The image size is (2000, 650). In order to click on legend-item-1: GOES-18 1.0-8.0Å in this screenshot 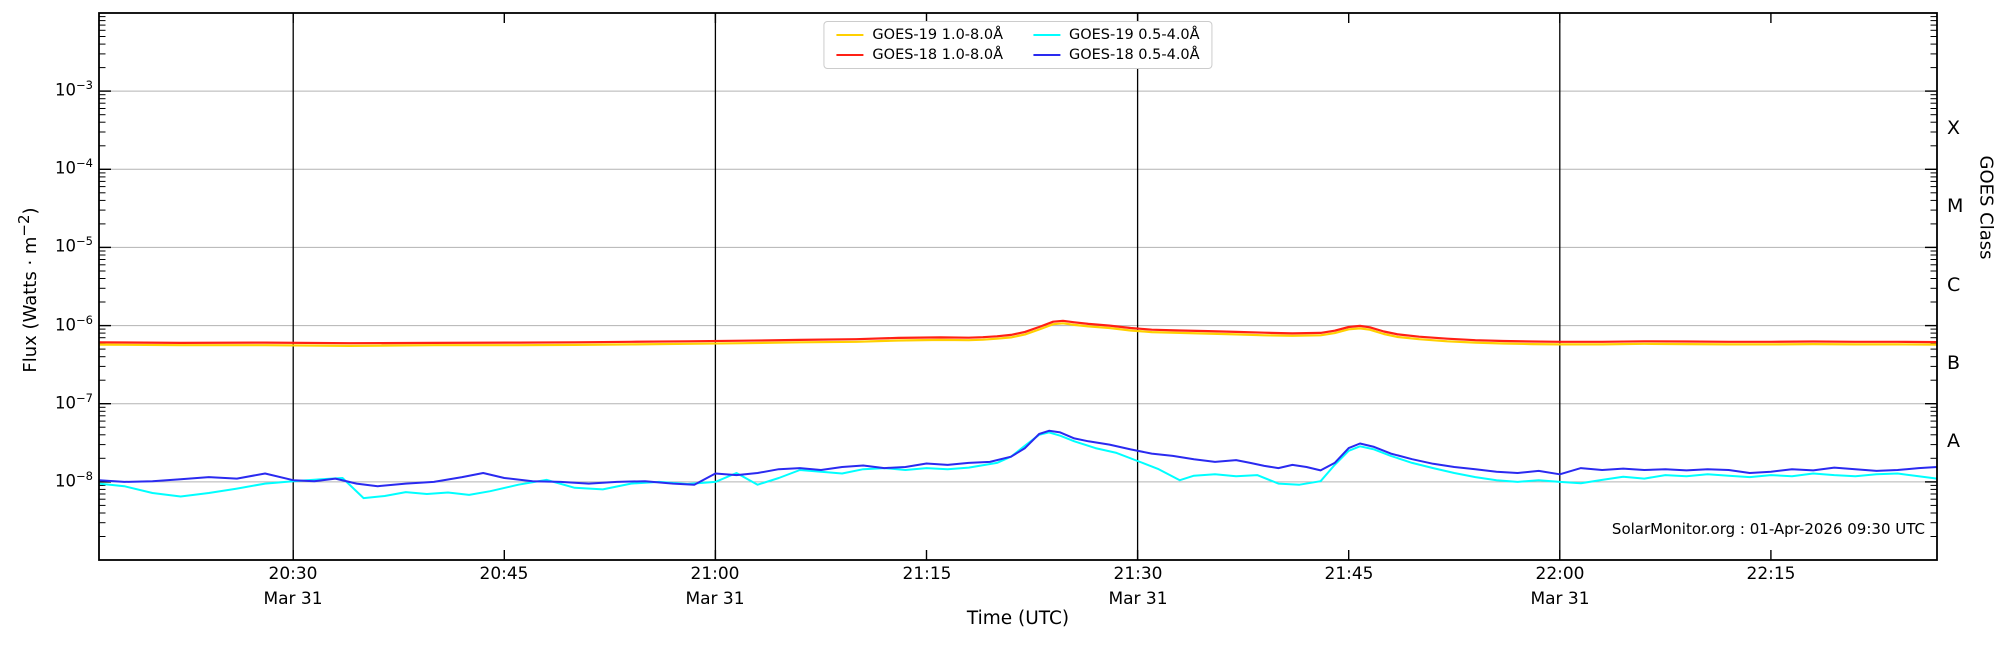, I will do `click(919, 55)`.